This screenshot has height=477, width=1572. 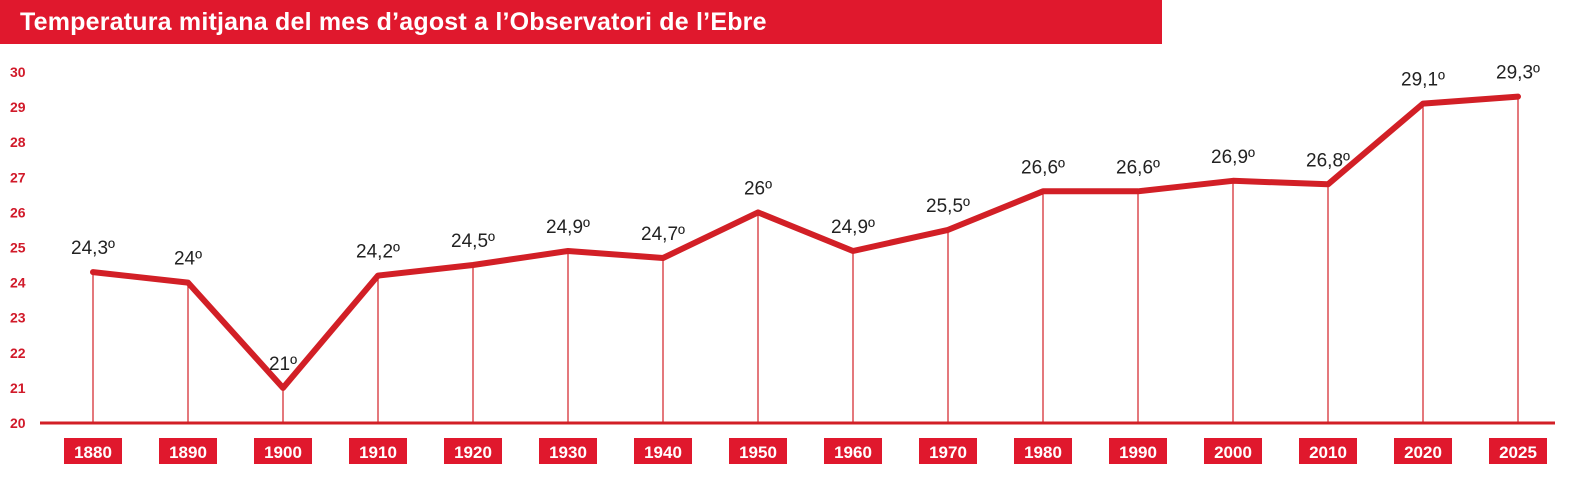 What do you see at coordinates (18, 107) in the screenshot?
I see `y-tick-label: 29` at bounding box center [18, 107].